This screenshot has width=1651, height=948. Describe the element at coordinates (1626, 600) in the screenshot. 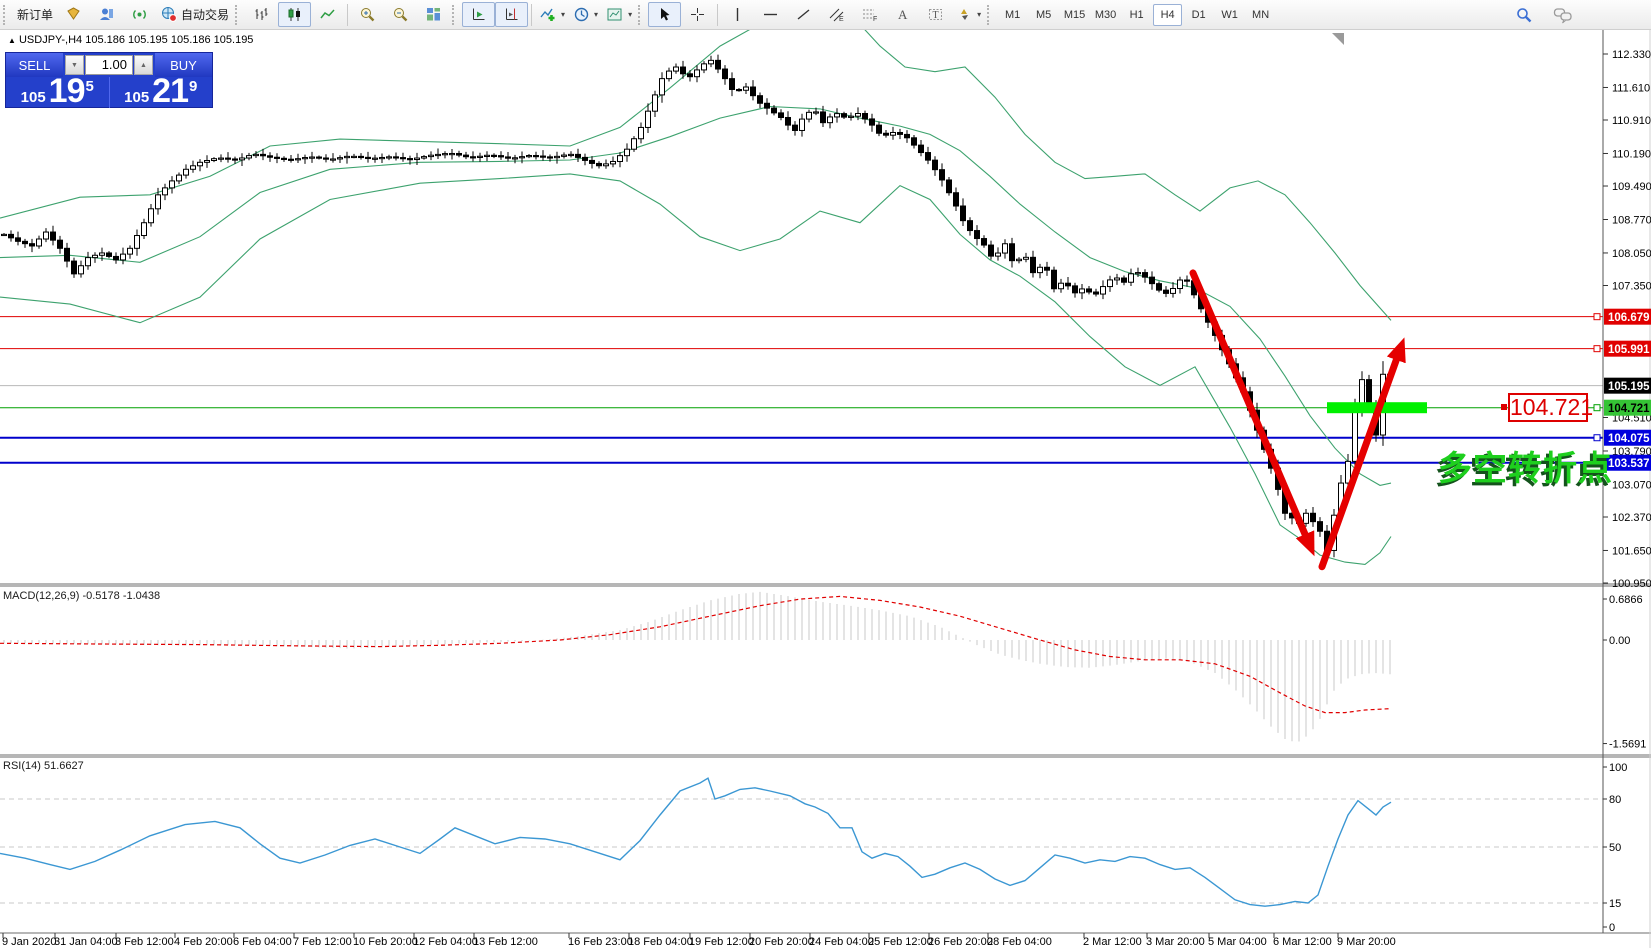

I see `svg-text: 0.6866` at that location.